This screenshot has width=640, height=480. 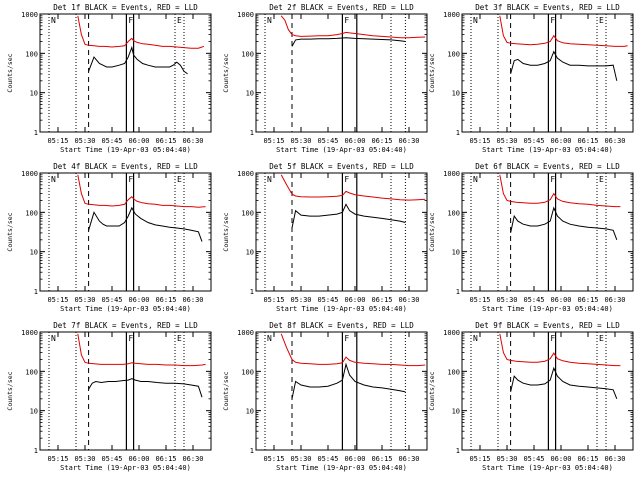 What do you see at coordinates (125, 325) in the screenshot?
I see `chart-title: Det 7f BLACK = Events, RED = LLD` at bounding box center [125, 325].